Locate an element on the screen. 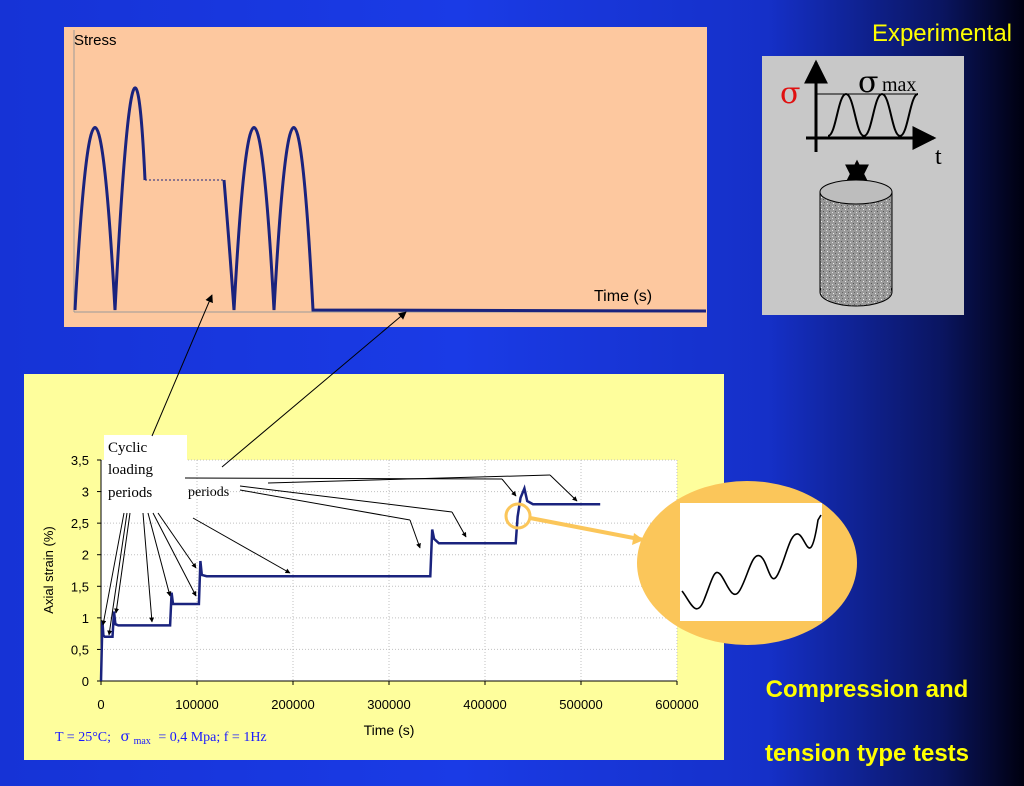 This screenshot has height=786, width=1024. test-conditions: T = 25°C; σ max = 0,4 Mpa; f = 1Hz is located at coordinates (161, 738).